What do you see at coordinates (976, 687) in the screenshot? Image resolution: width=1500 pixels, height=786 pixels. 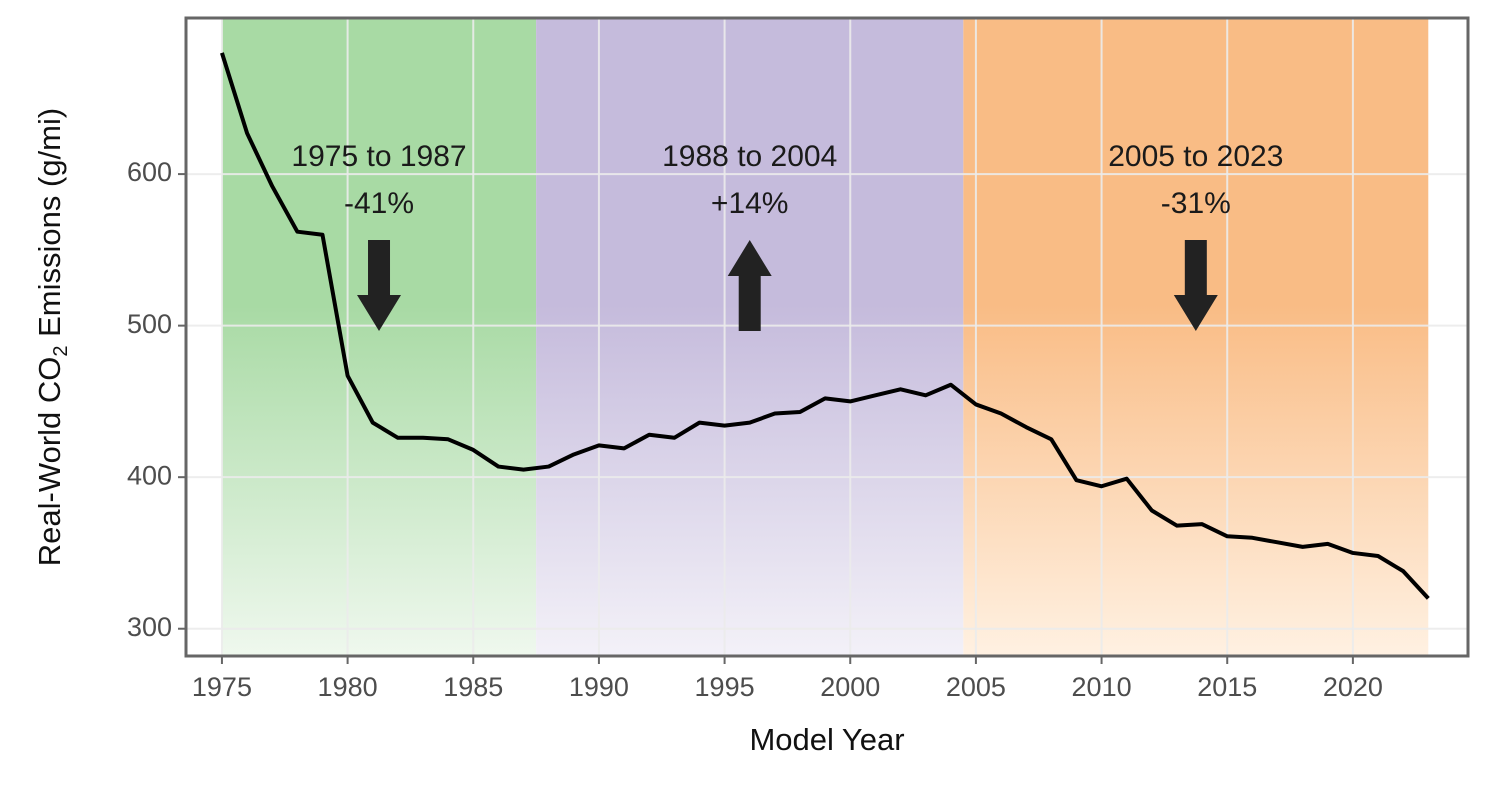 I see `x-tick-label: 2005` at bounding box center [976, 687].